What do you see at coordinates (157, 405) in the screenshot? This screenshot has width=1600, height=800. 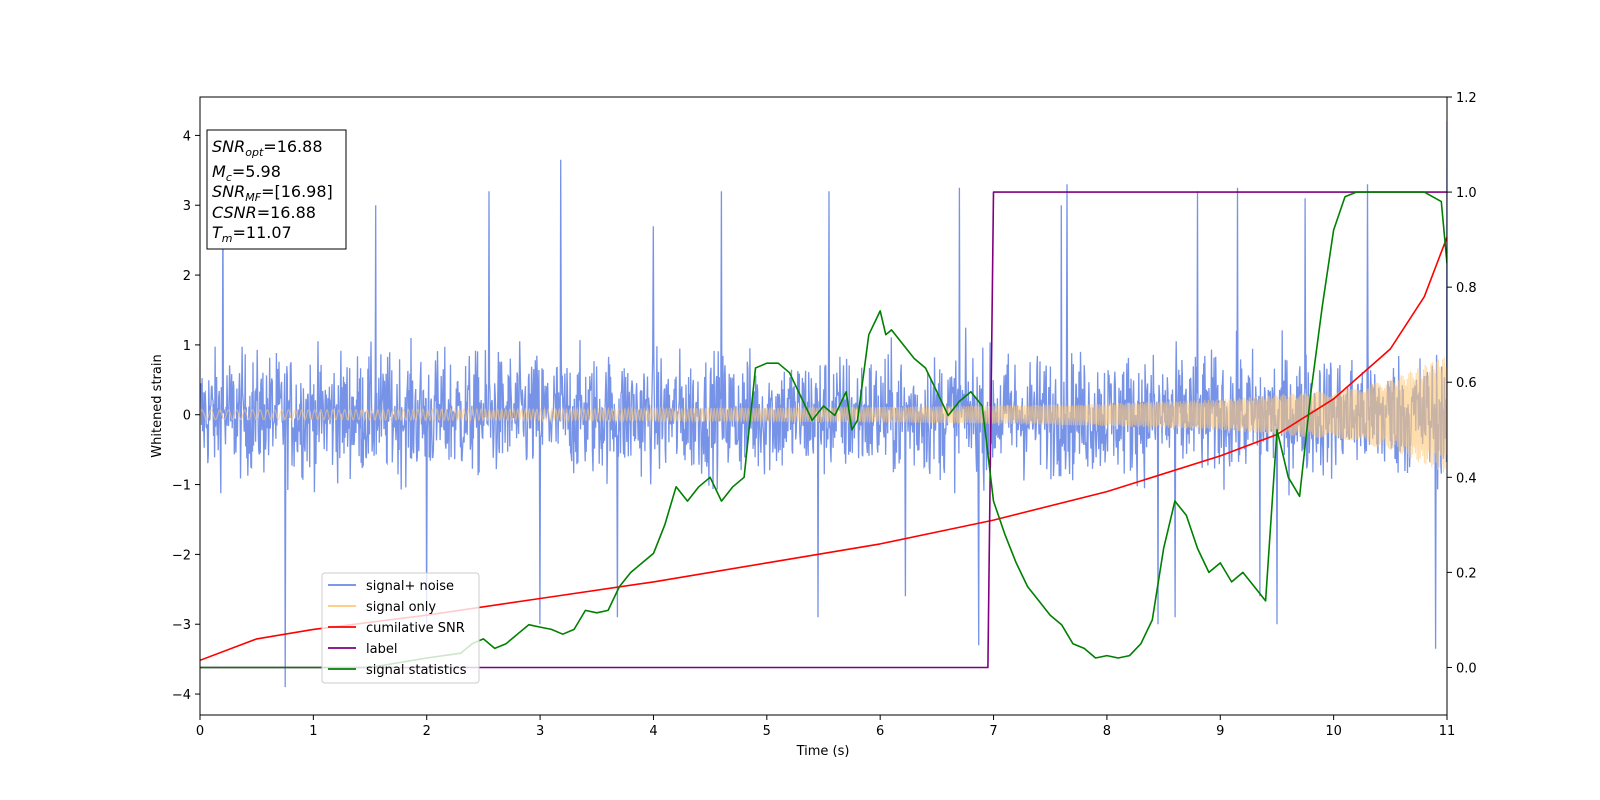 I see `y-axis-label: Whitened strain` at bounding box center [157, 405].